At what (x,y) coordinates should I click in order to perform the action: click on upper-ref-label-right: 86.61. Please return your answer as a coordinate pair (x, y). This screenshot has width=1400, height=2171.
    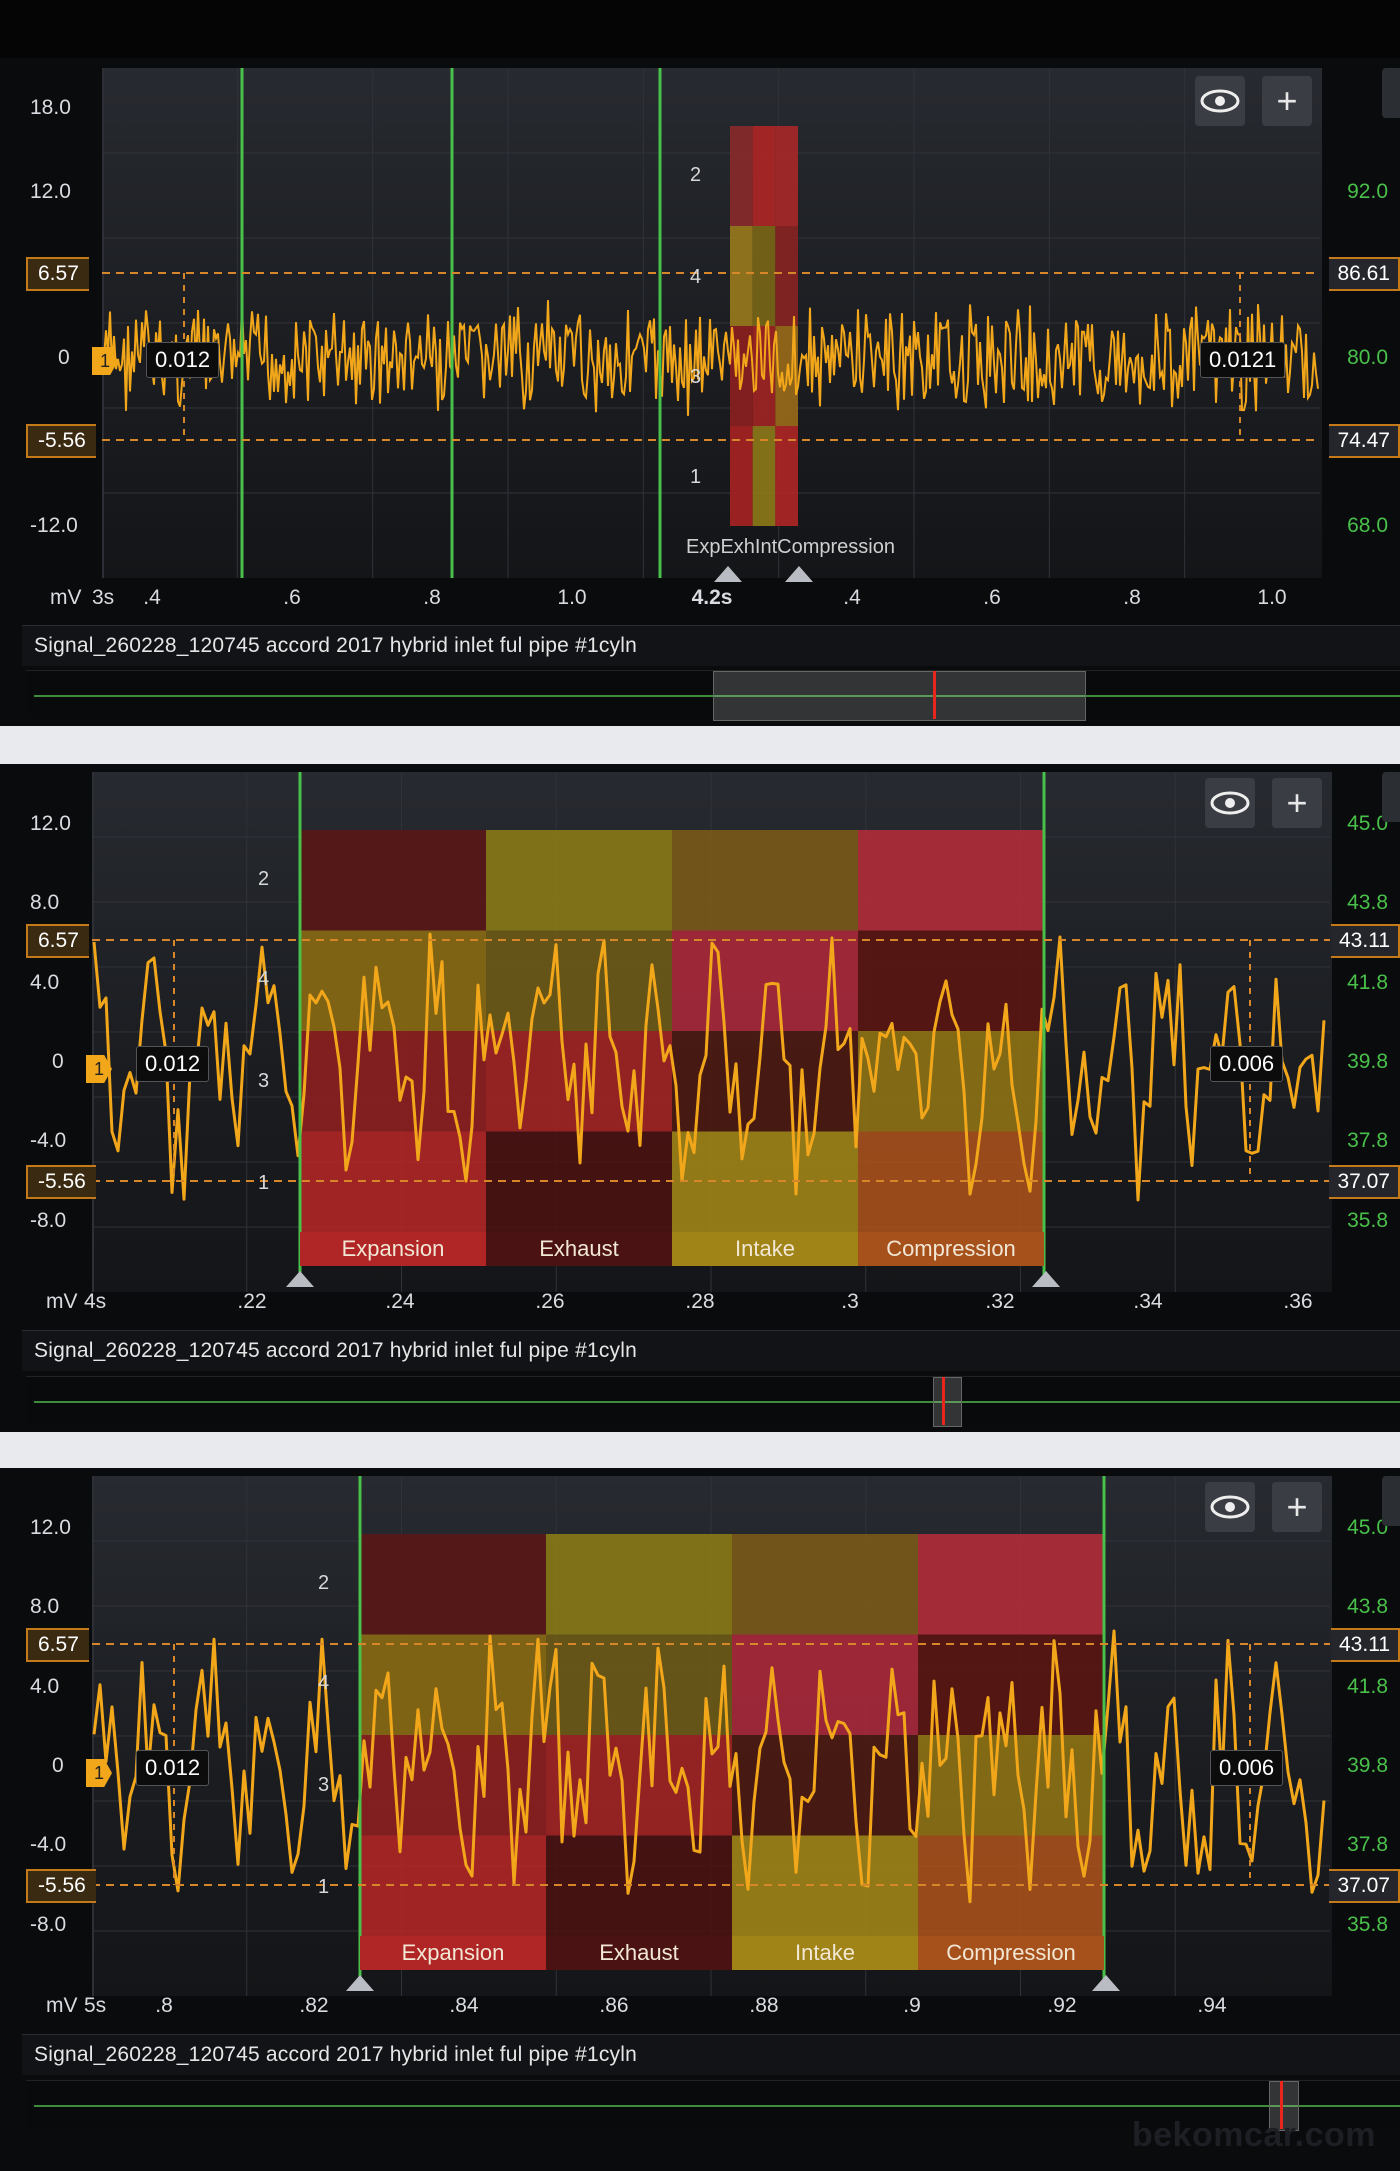
    Looking at the image, I should click on (1364, 274).